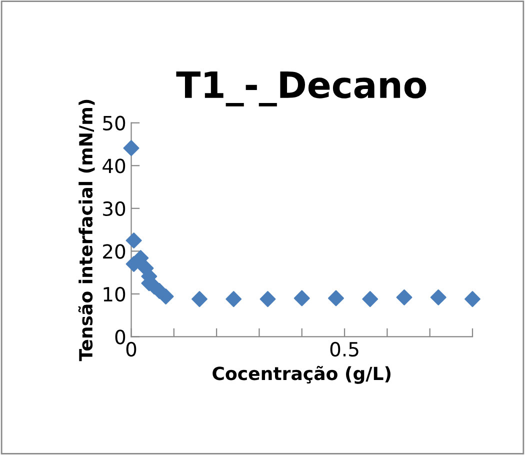 The image size is (525, 455). Describe the element at coordinates (301, 89) in the screenshot. I see `chart-title: T1_-_Decano` at that location.